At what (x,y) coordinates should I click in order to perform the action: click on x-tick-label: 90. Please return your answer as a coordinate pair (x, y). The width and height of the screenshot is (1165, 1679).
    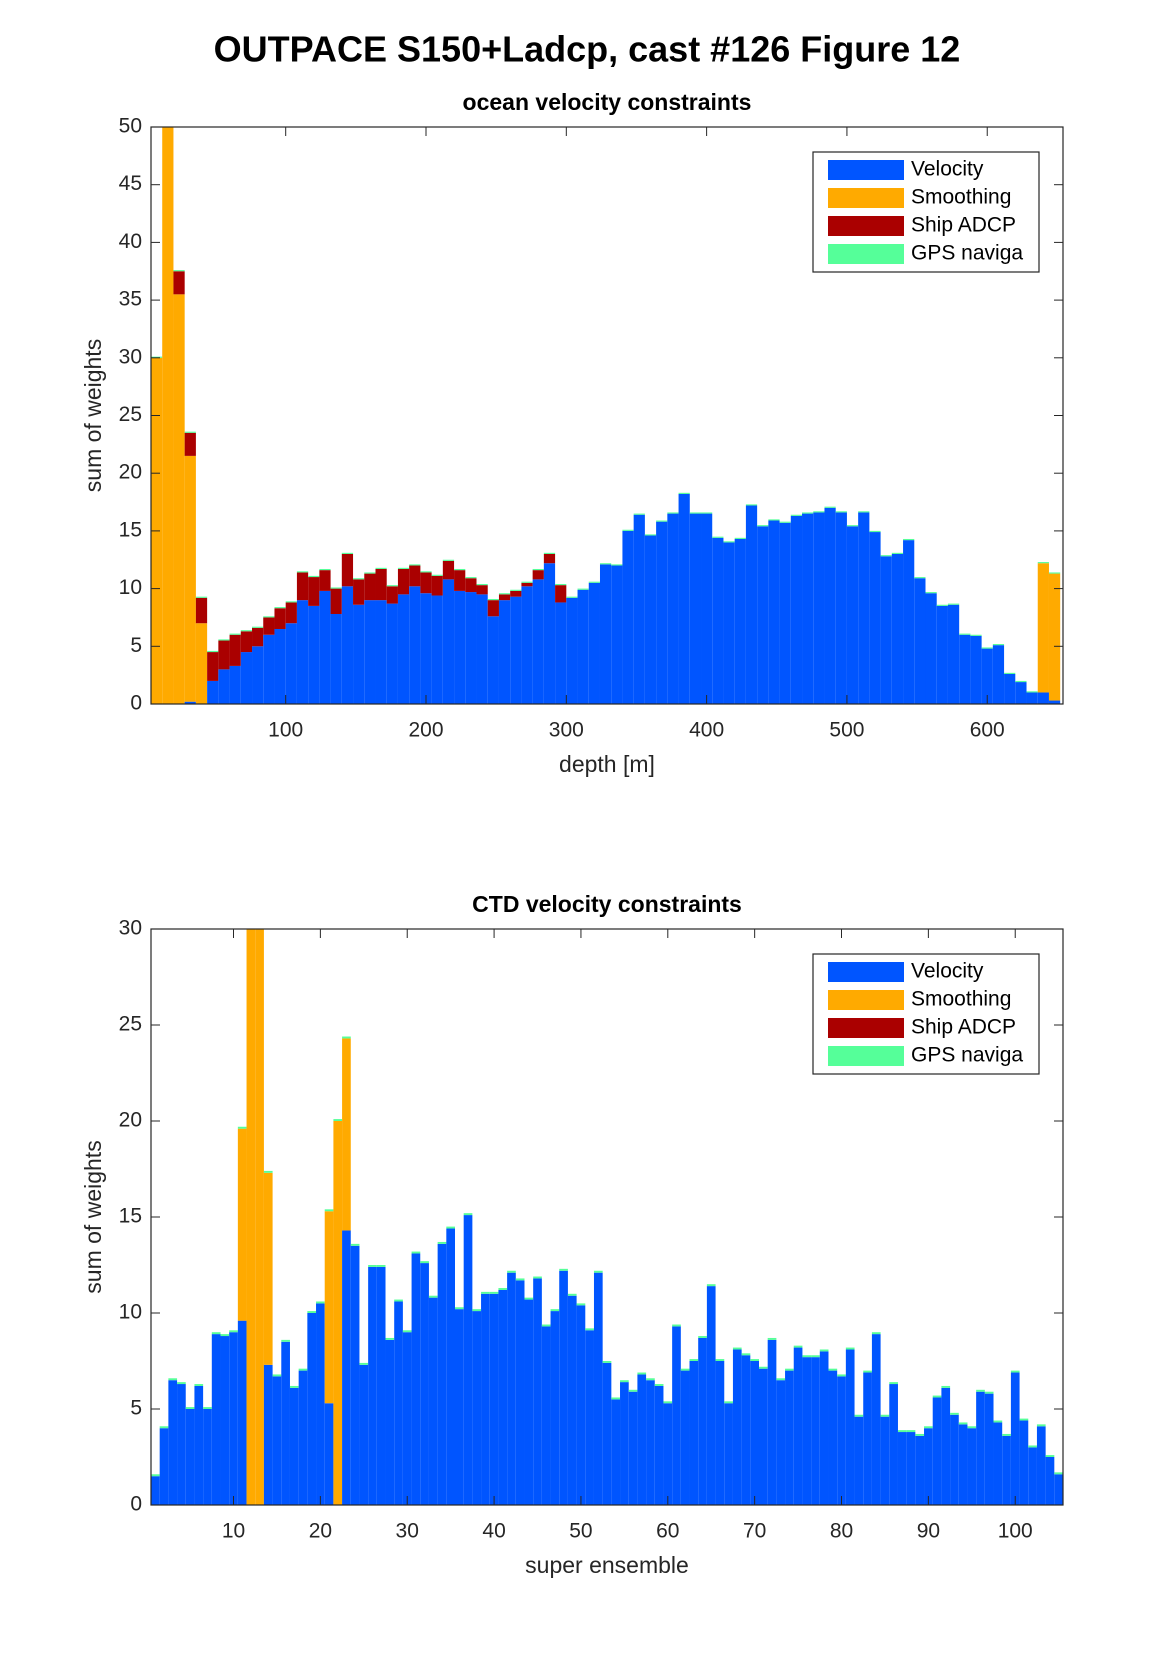
    Looking at the image, I should click on (928, 1531).